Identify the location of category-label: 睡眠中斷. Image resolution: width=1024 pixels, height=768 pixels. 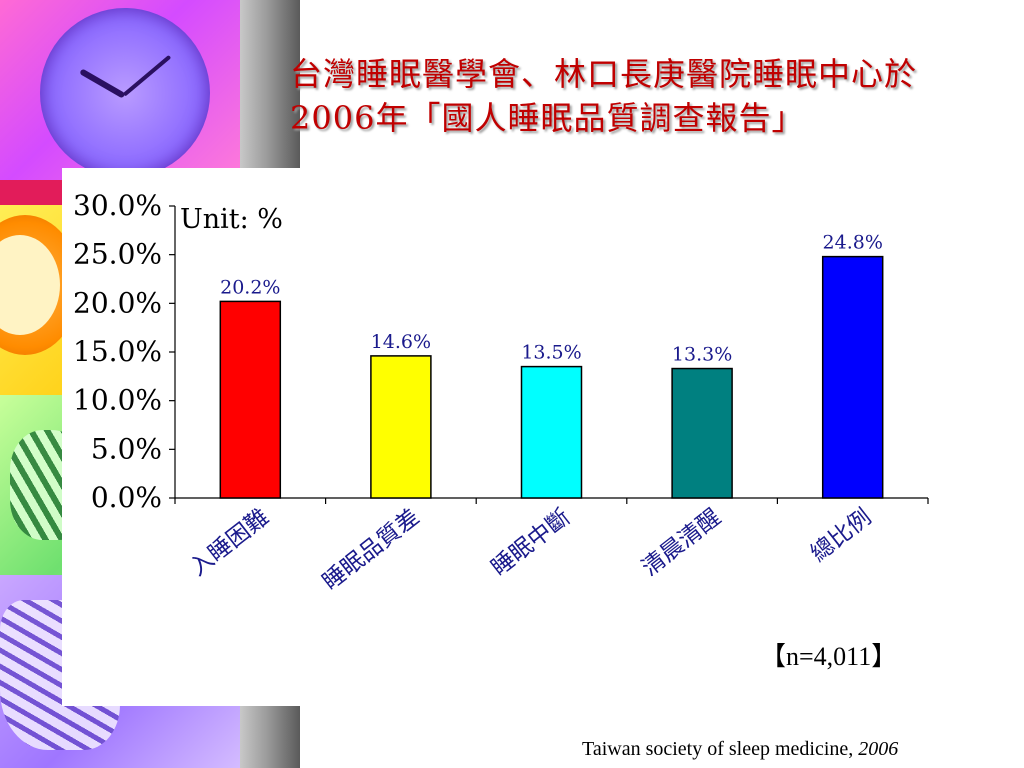
(531, 542).